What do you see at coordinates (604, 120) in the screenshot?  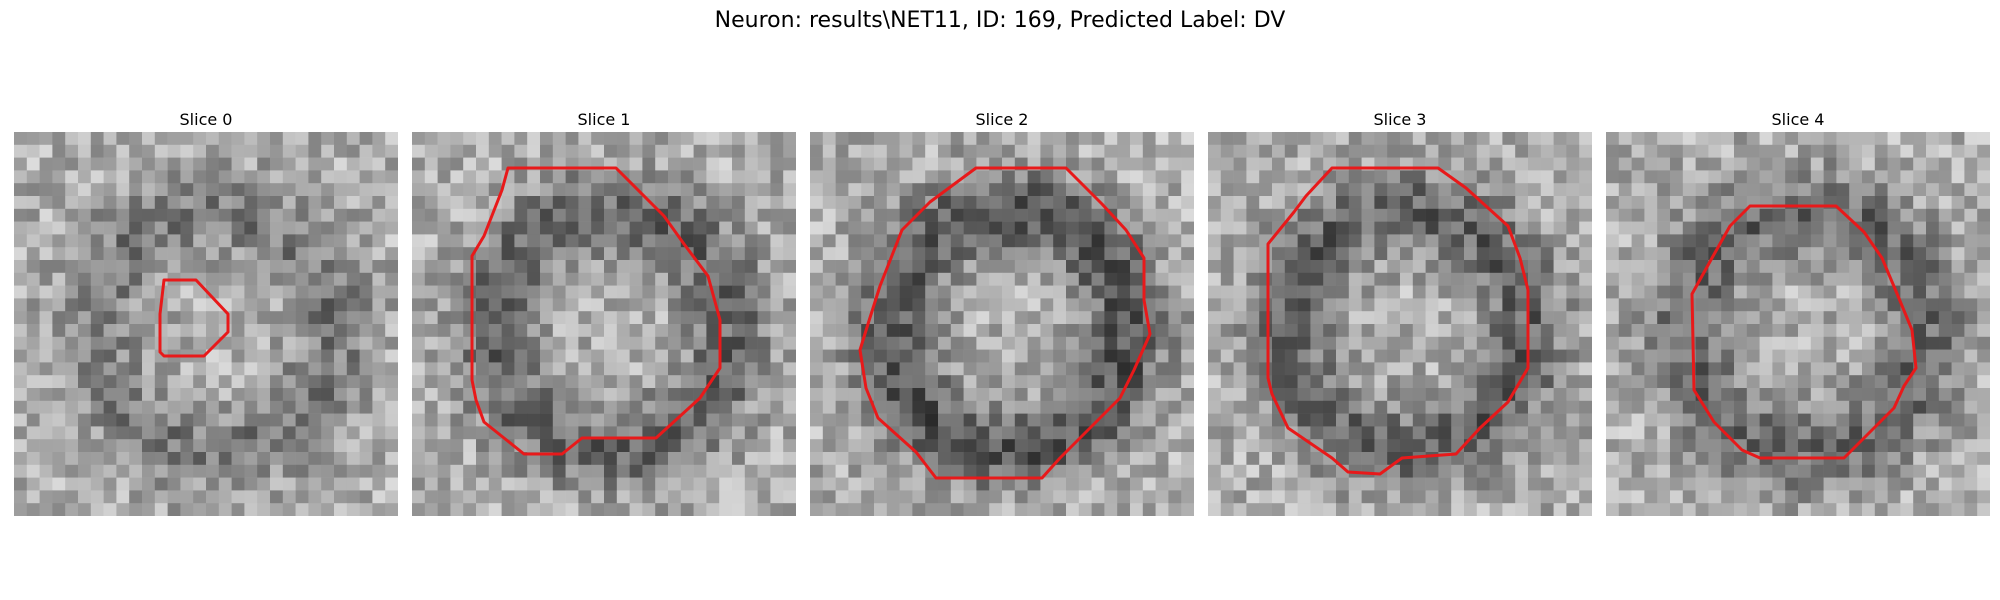 I see `slice-title: Slice 1` at bounding box center [604, 120].